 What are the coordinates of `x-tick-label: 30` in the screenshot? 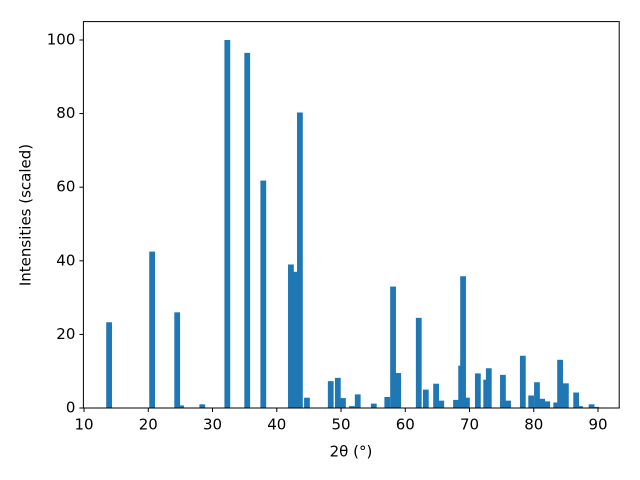 It's located at (212, 425).